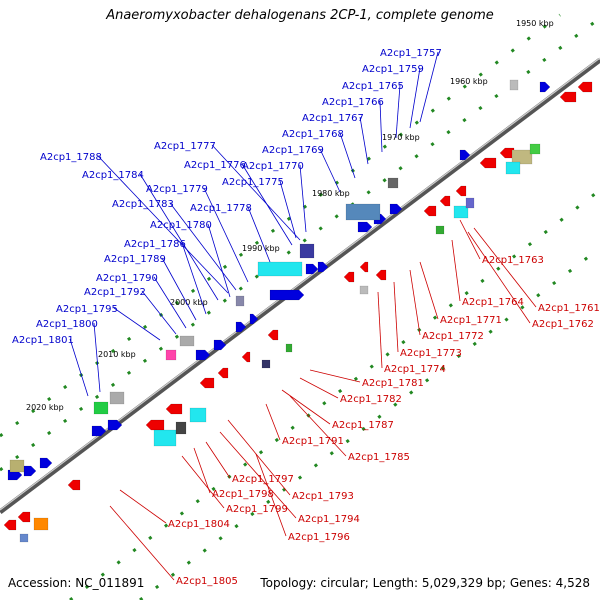  What do you see at coordinates (379, 457) in the screenshot?
I see `minus-strand-label: A2cp1_1785` at bounding box center [379, 457].